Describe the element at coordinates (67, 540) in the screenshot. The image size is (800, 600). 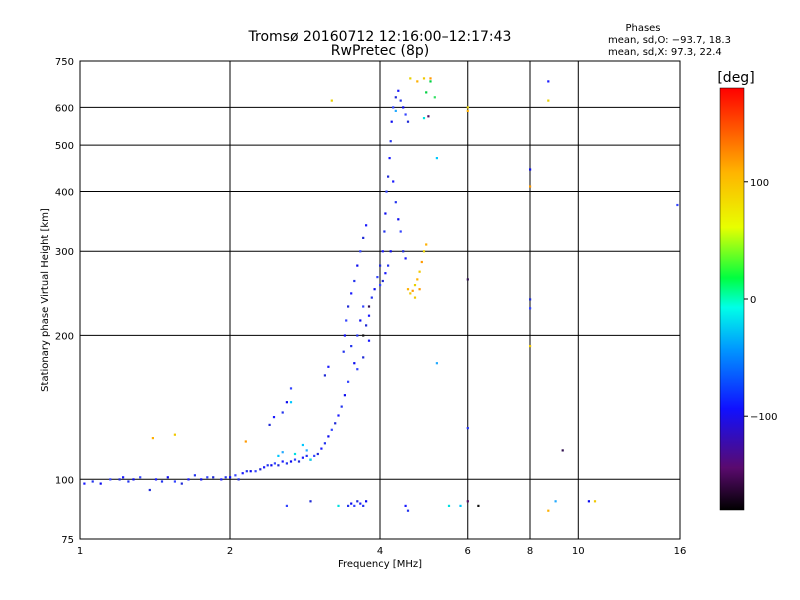
I see `y-tick-label: 75` at that location.